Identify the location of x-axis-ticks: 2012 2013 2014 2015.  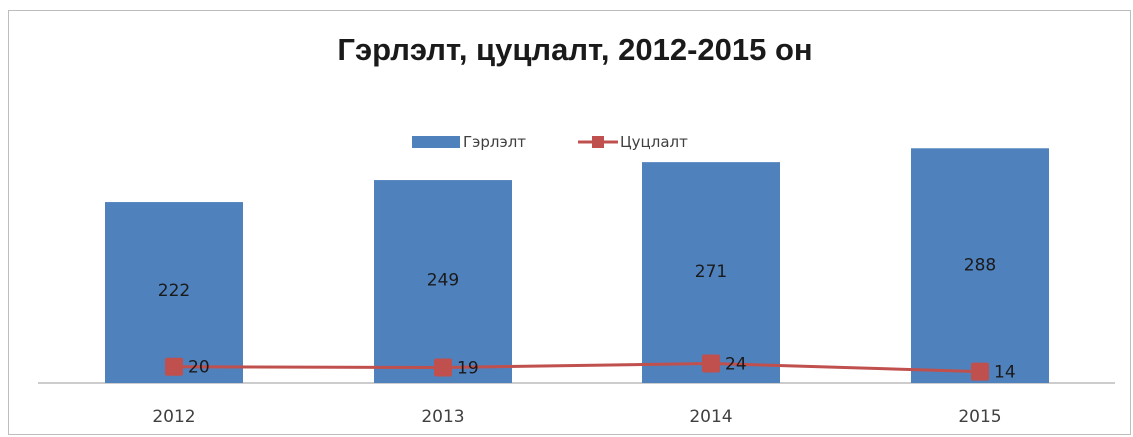
(576, 417).